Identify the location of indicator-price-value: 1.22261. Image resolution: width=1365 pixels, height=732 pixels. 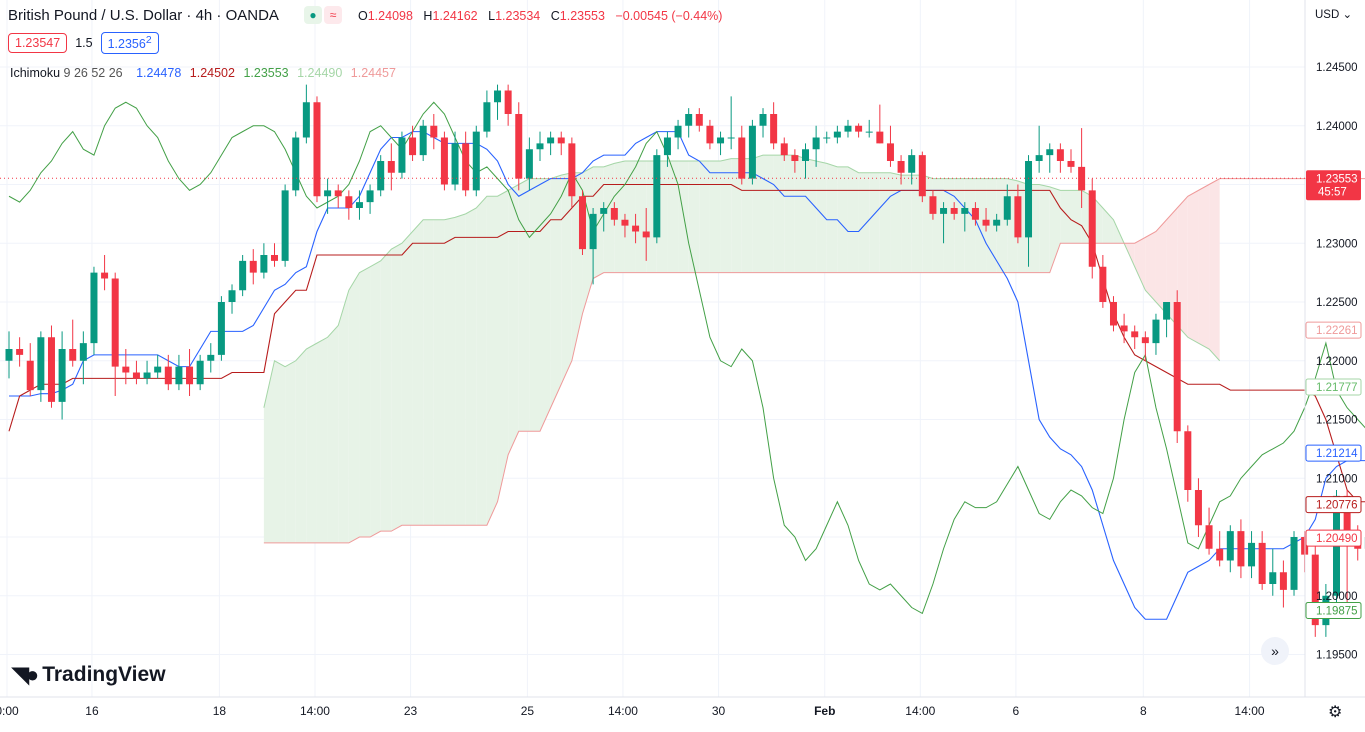
(1337, 331).